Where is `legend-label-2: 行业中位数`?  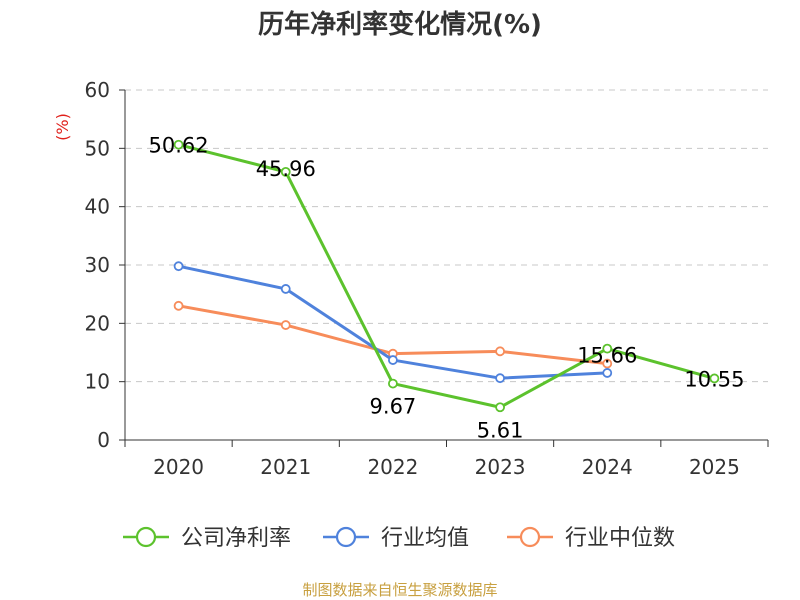 legend-label-2: 行业中位数 is located at coordinates (620, 538).